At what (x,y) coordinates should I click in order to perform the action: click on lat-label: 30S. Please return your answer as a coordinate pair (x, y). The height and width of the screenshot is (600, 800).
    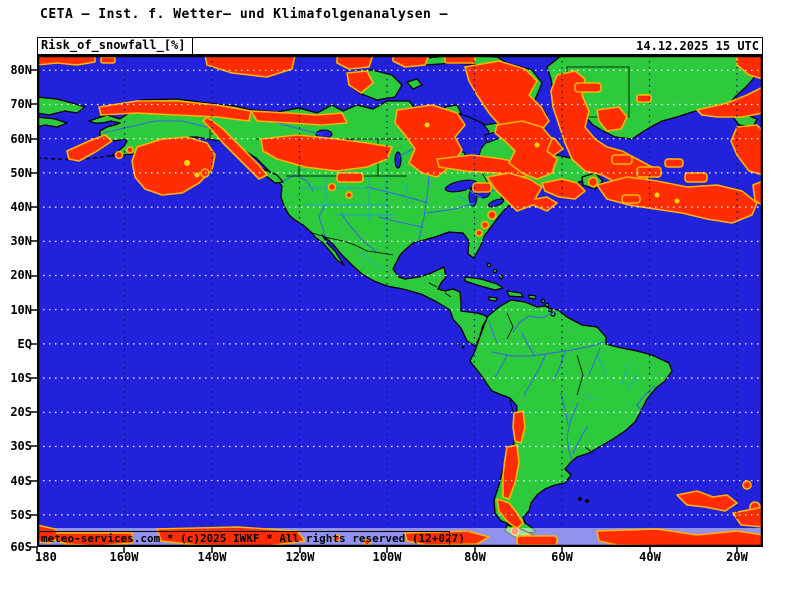
    Looking at the image, I should click on (21, 446).